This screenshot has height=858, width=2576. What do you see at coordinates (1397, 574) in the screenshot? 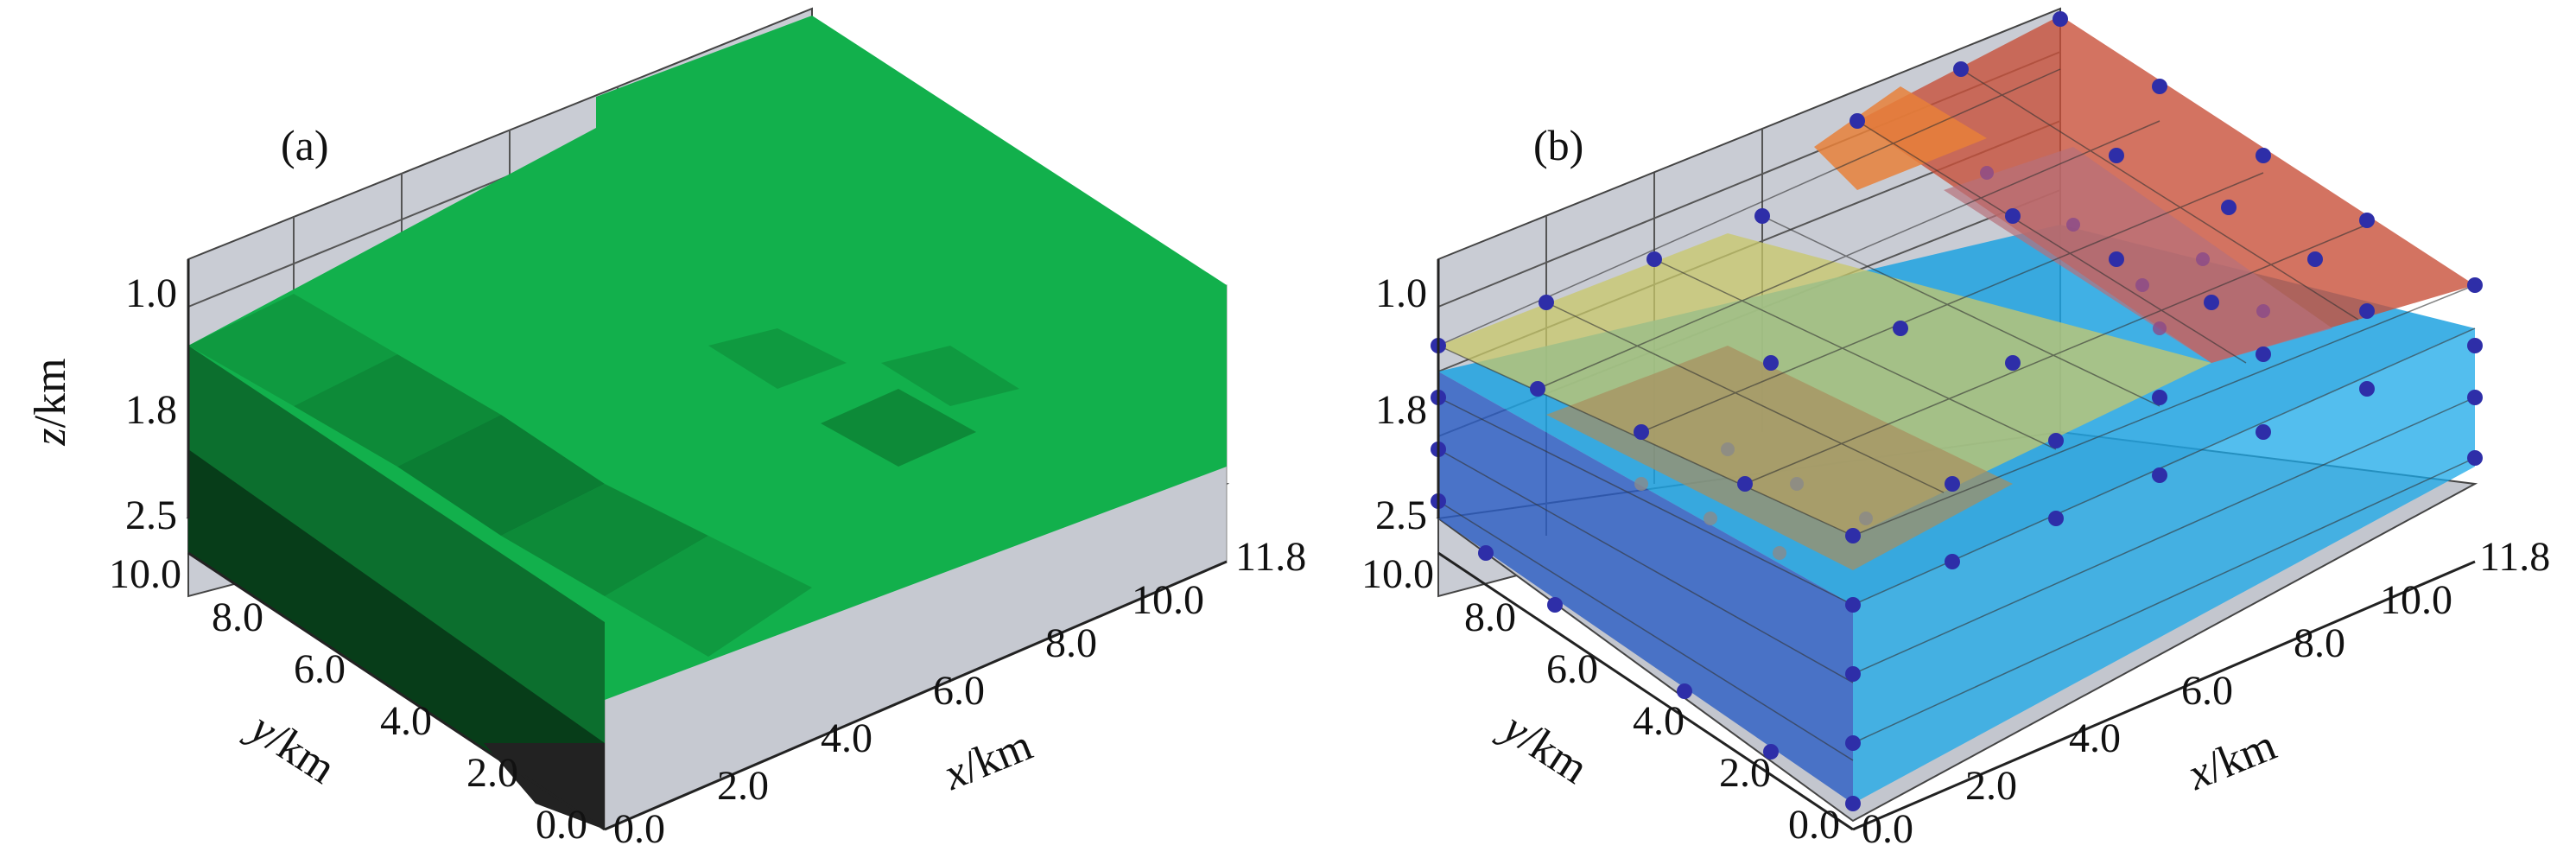
I see `y-tick-b-0: 10.0` at bounding box center [1397, 574].